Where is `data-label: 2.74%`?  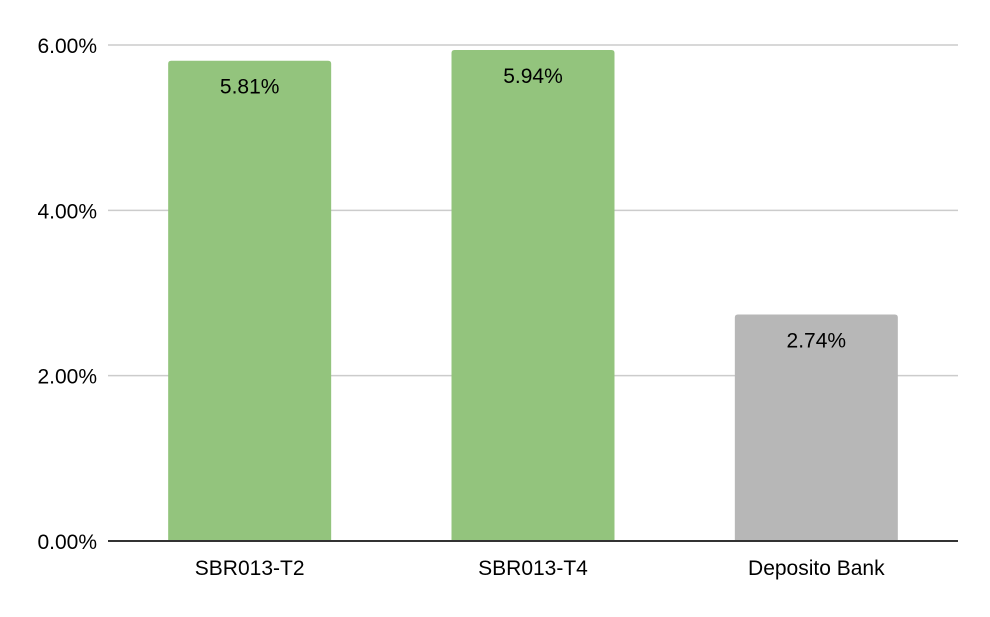
data-label: 2.74% is located at coordinates (817, 340).